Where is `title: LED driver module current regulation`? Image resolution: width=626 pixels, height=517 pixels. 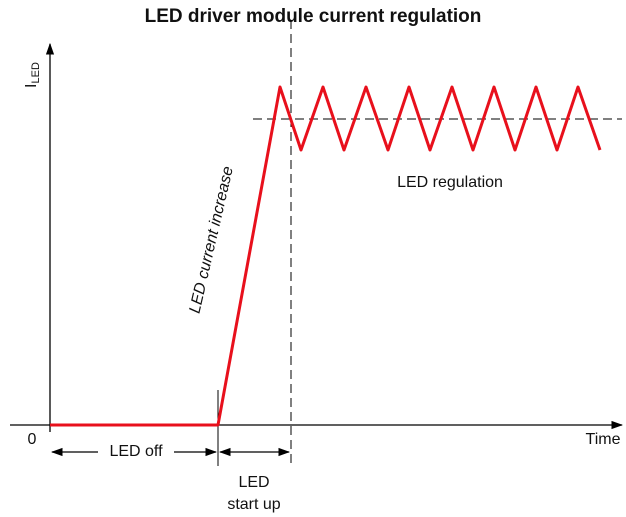 title: LED driver module current regulation is located at coordinates (313, 16).